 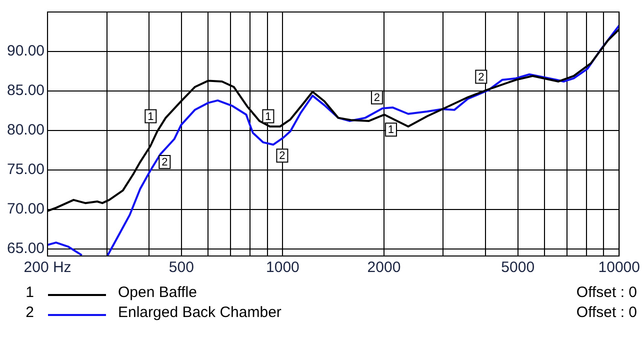 What do you see at coordinates (25, 169) in the screenshot?
I see `y-tick-label: 75.00` at bounding box center [25, 169].